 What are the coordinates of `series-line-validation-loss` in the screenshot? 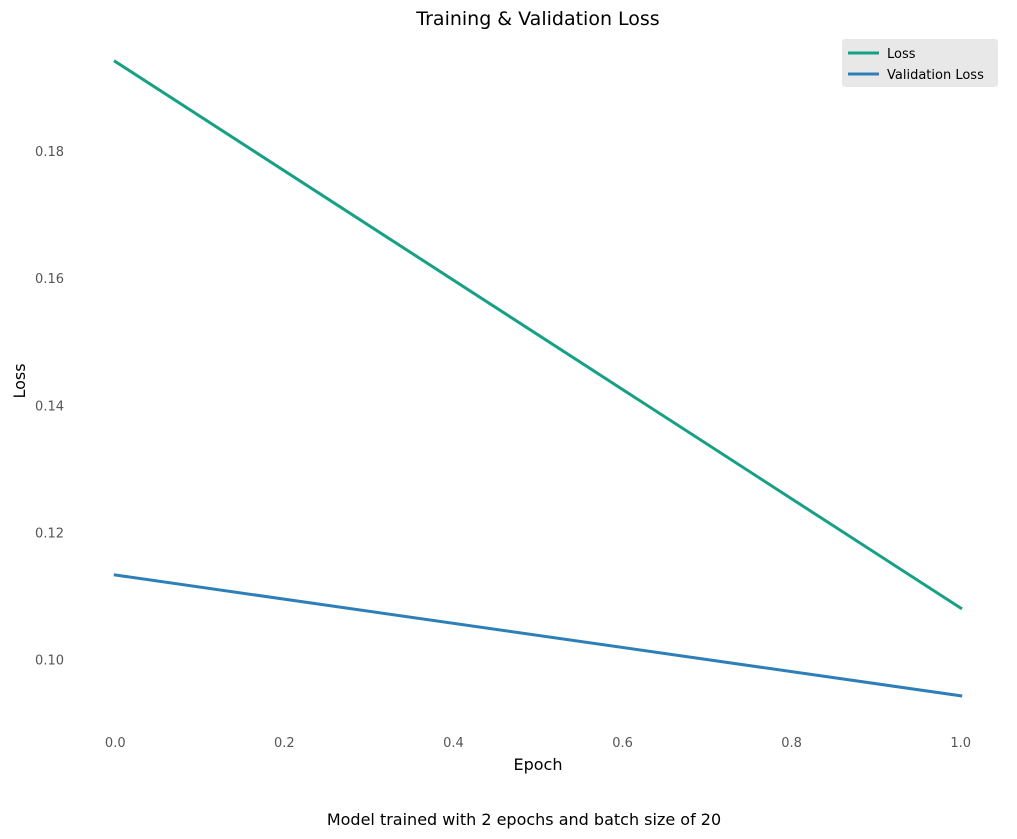 It's located at (538, 635).